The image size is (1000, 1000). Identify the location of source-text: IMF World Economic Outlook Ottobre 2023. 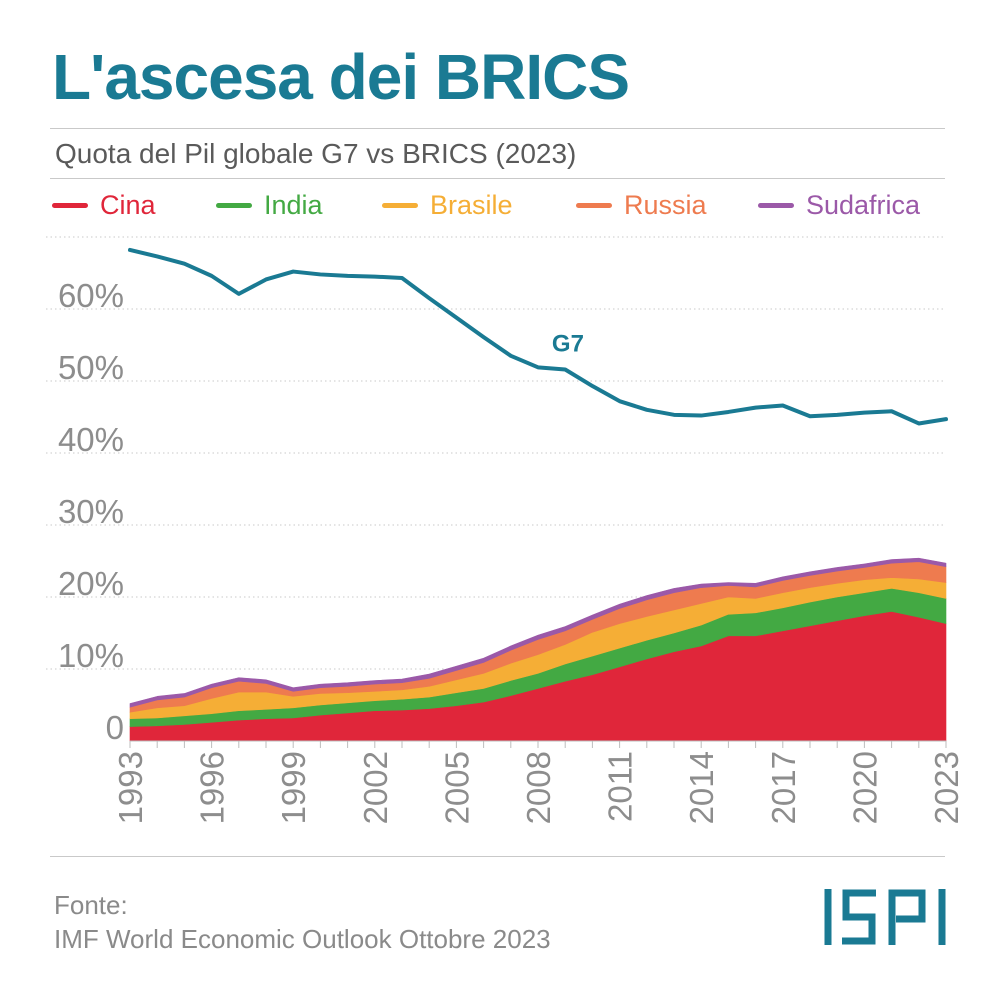
(302, 939).